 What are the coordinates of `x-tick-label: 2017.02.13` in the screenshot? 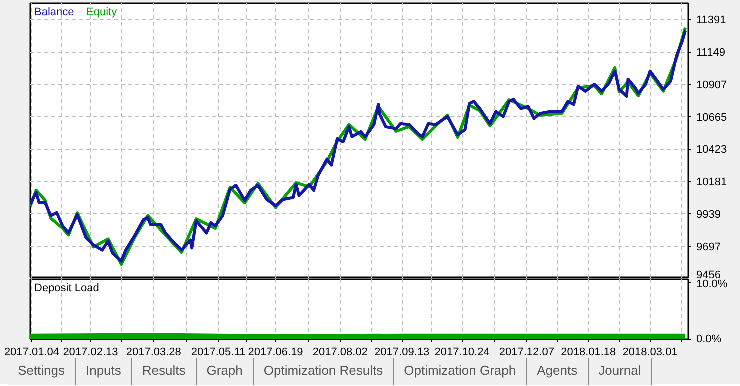 It's located at (90, 352).